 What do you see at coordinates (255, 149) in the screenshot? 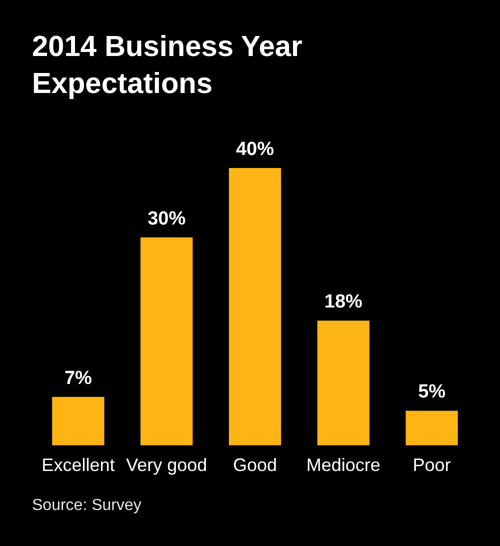
I see `data-label: 40%` at bounding box center [255, 149].